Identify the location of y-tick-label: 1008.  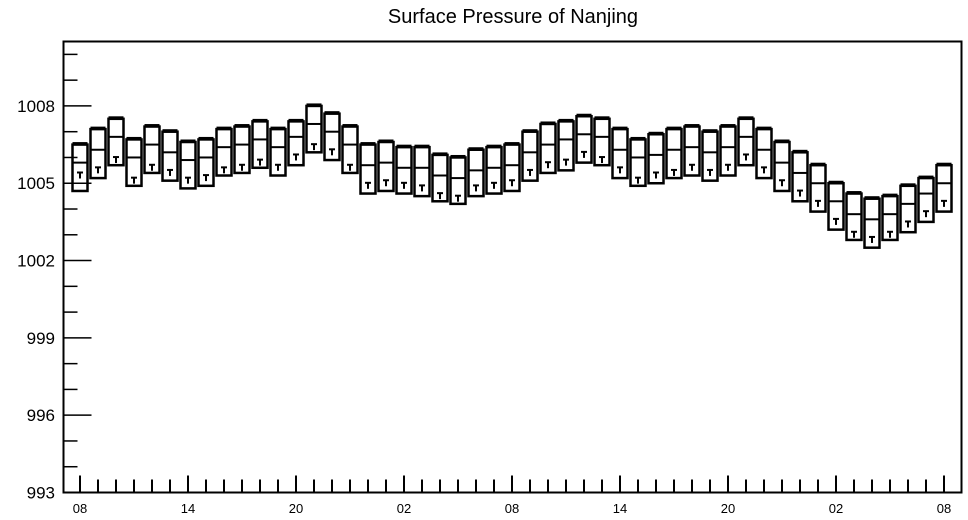
(36, 106).